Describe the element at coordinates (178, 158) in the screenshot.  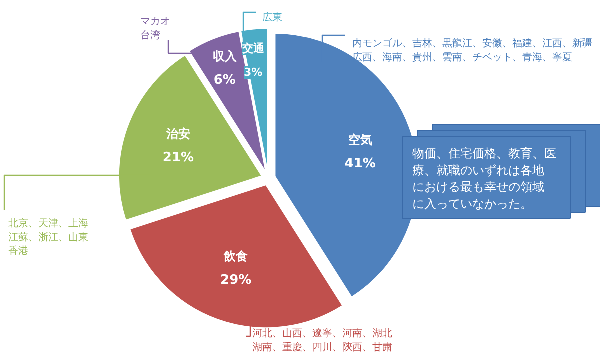
I see `data-label: 21%` at that location.